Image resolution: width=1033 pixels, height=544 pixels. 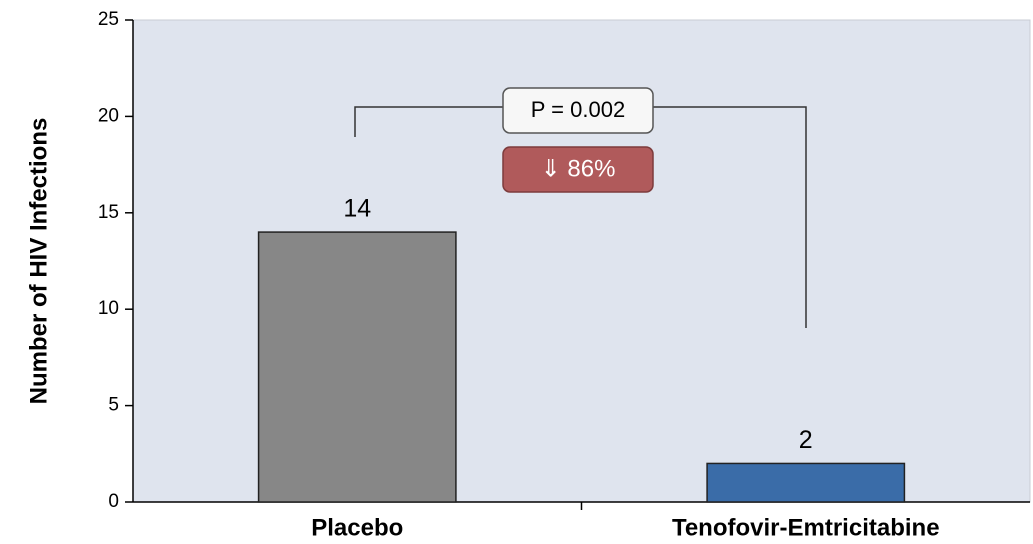 I want to click on annotation: ⇓ 86%, so click(x=578, y=168).